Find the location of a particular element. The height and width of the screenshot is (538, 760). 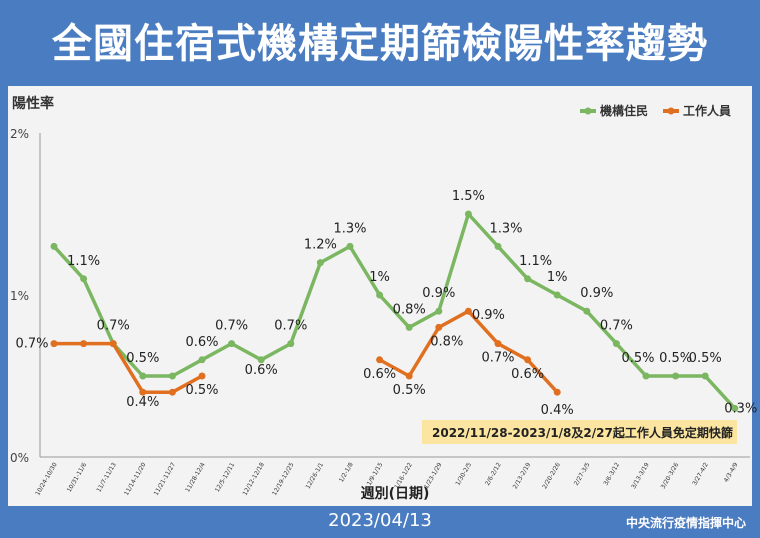

x-tick-label: 12/19-12/25 is located at coordinates (283, 478).